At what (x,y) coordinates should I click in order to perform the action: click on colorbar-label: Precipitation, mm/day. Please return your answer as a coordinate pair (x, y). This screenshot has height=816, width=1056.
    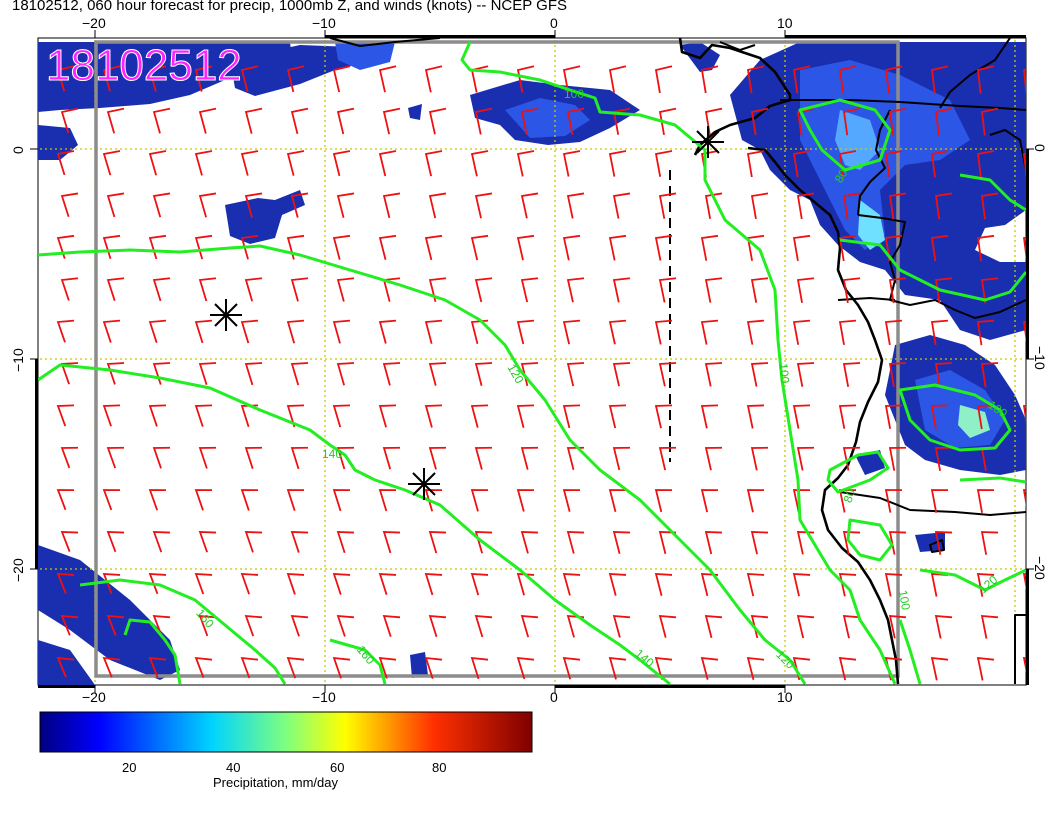
    Looking at the image, I should click on (275, 782).